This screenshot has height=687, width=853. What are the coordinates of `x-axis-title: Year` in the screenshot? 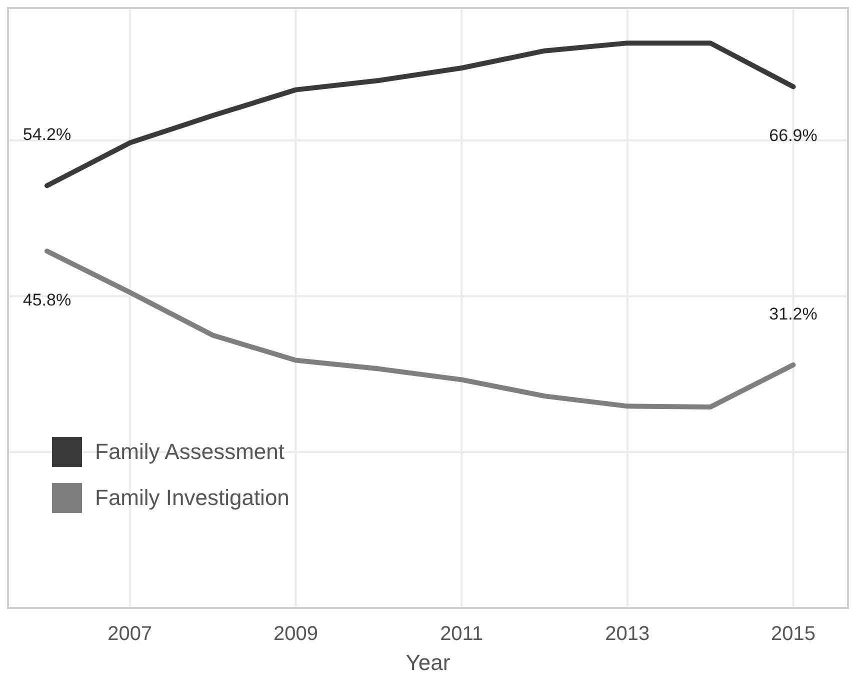 It's located at (428, 662).